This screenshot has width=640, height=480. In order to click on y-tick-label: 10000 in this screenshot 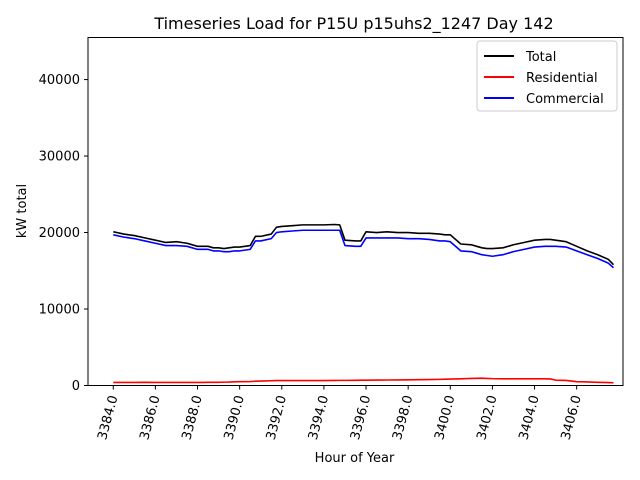, I will do `click(59, 310)`.